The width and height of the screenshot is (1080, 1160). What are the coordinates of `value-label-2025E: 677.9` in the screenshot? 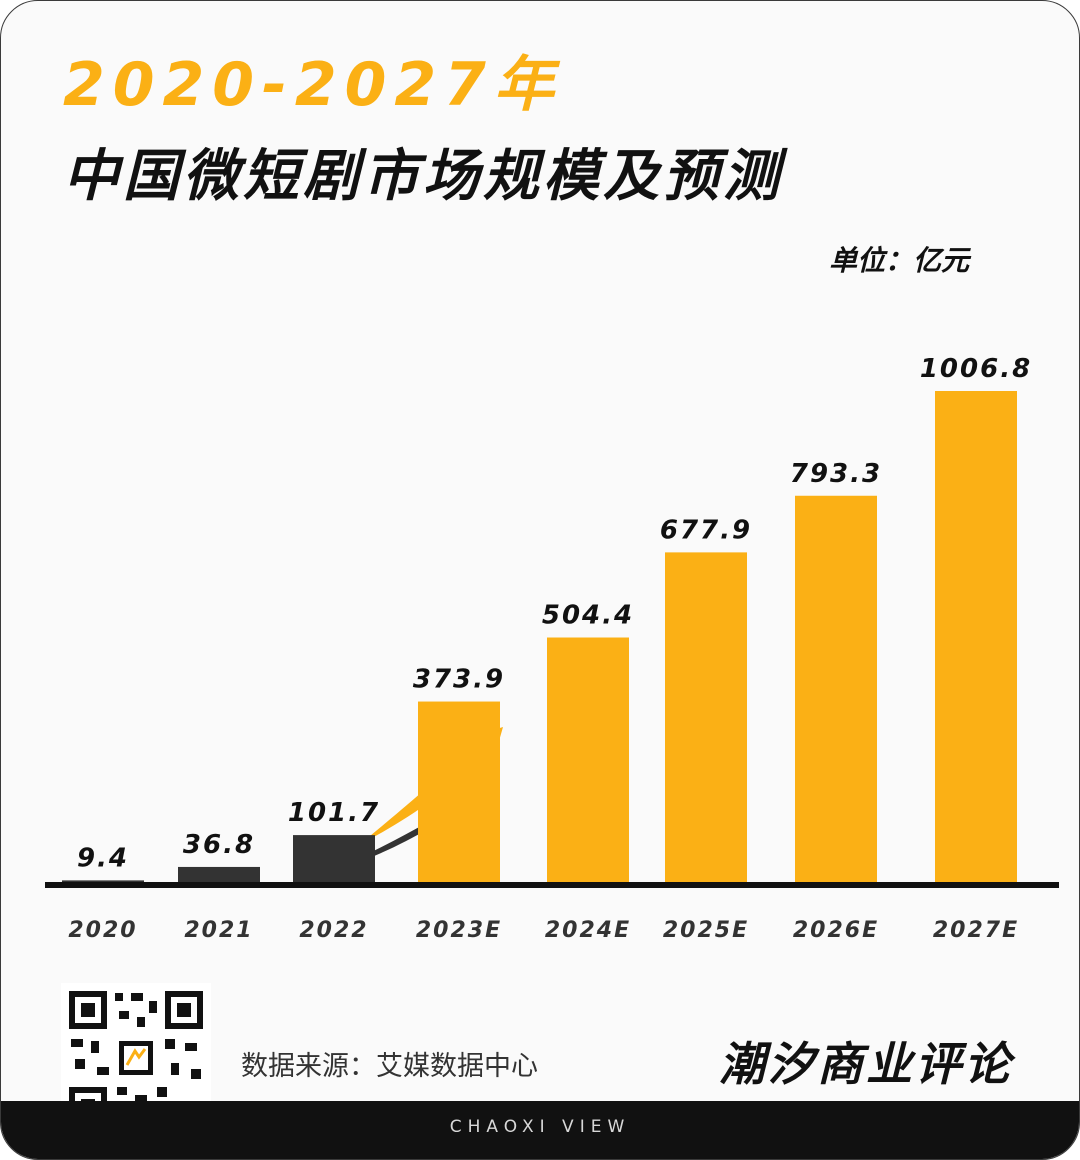 It's located at (706, 530).